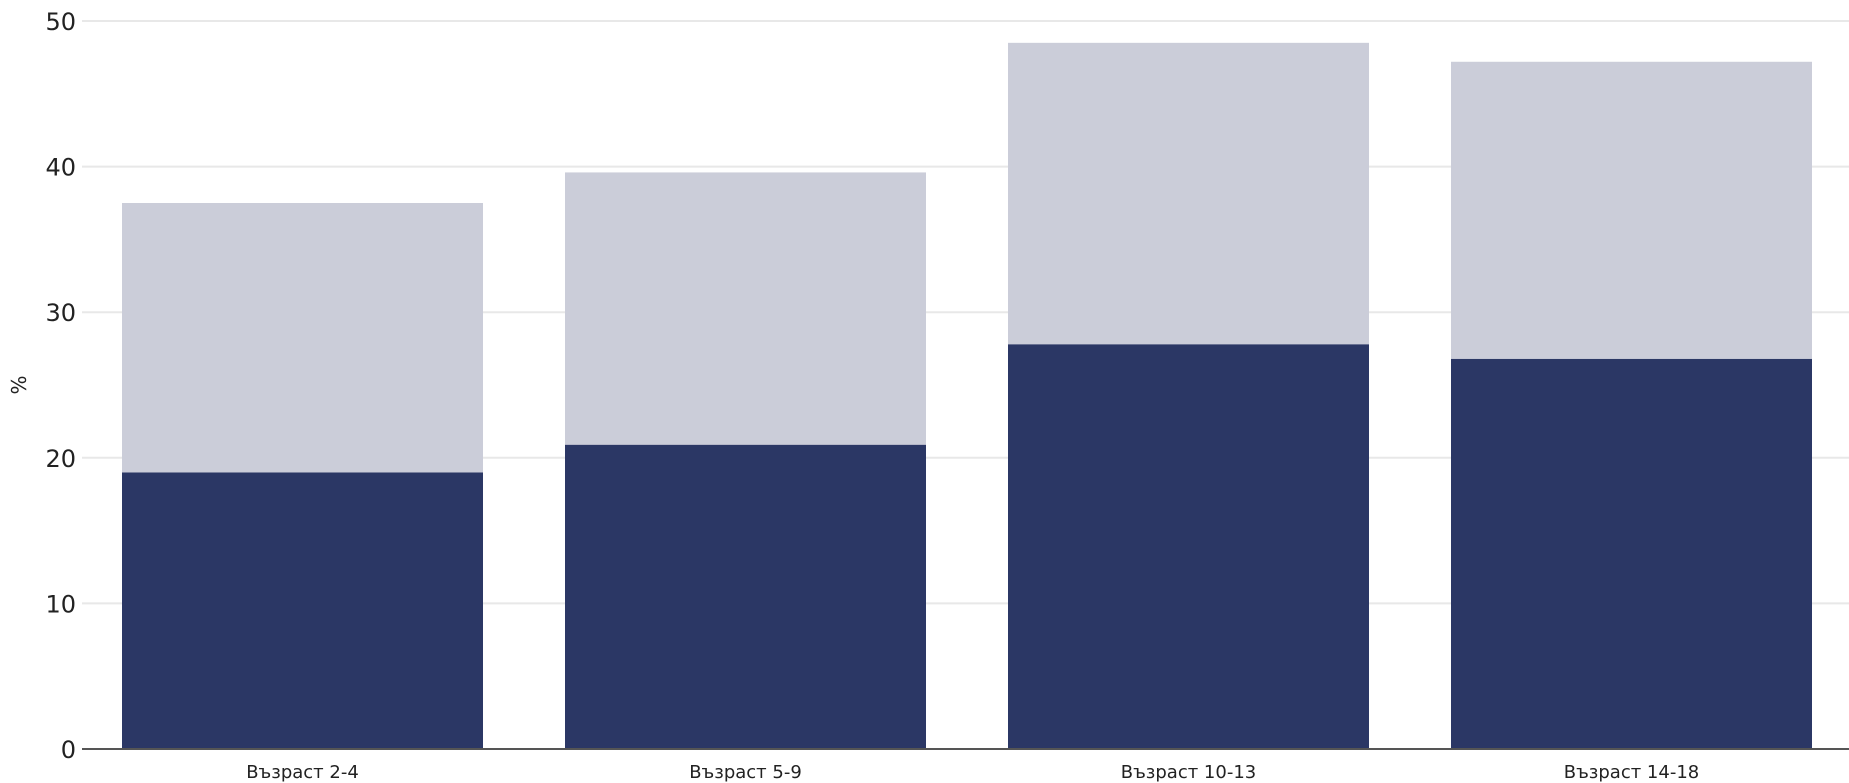 This screenshot has width=1849, height=783. I want to click on y-tick-label: 30, so click(60, 313).